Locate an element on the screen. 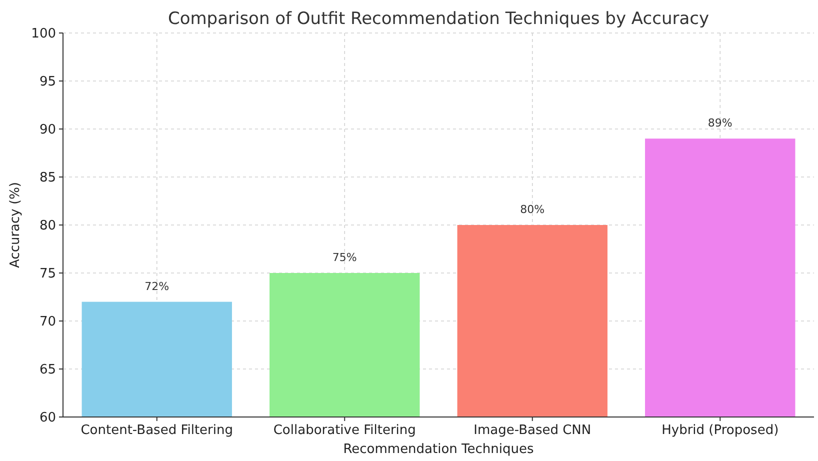 Image resolution: width=818 pixels, height=461 pixels. y-tick-label: 60 is located at coordinates (47, 418).